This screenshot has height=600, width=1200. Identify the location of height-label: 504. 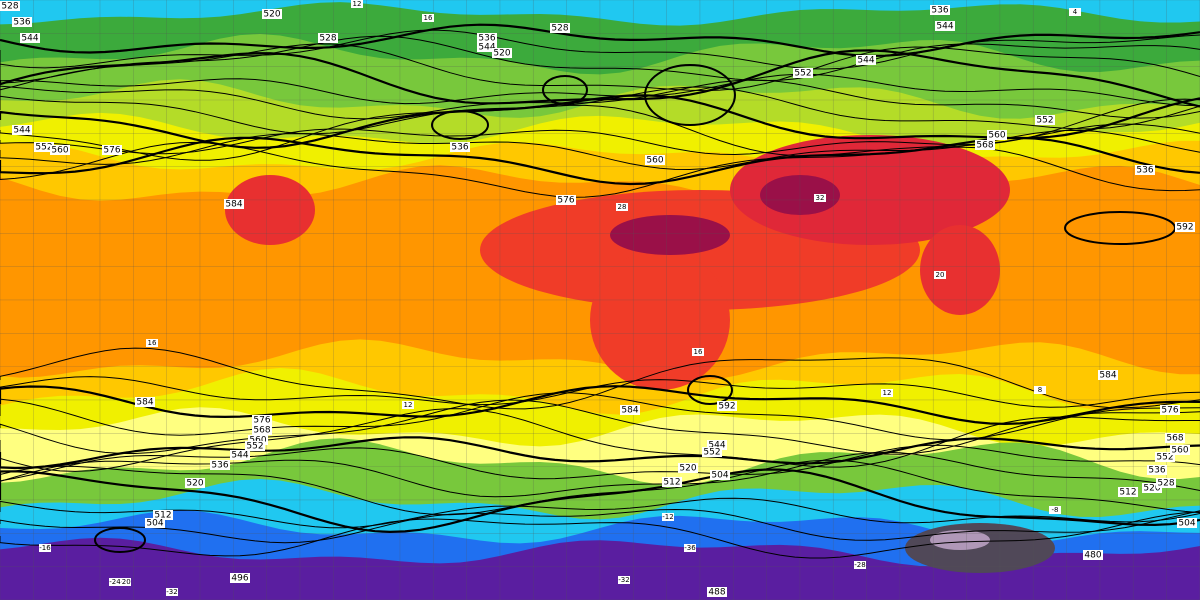
(1186, 524).